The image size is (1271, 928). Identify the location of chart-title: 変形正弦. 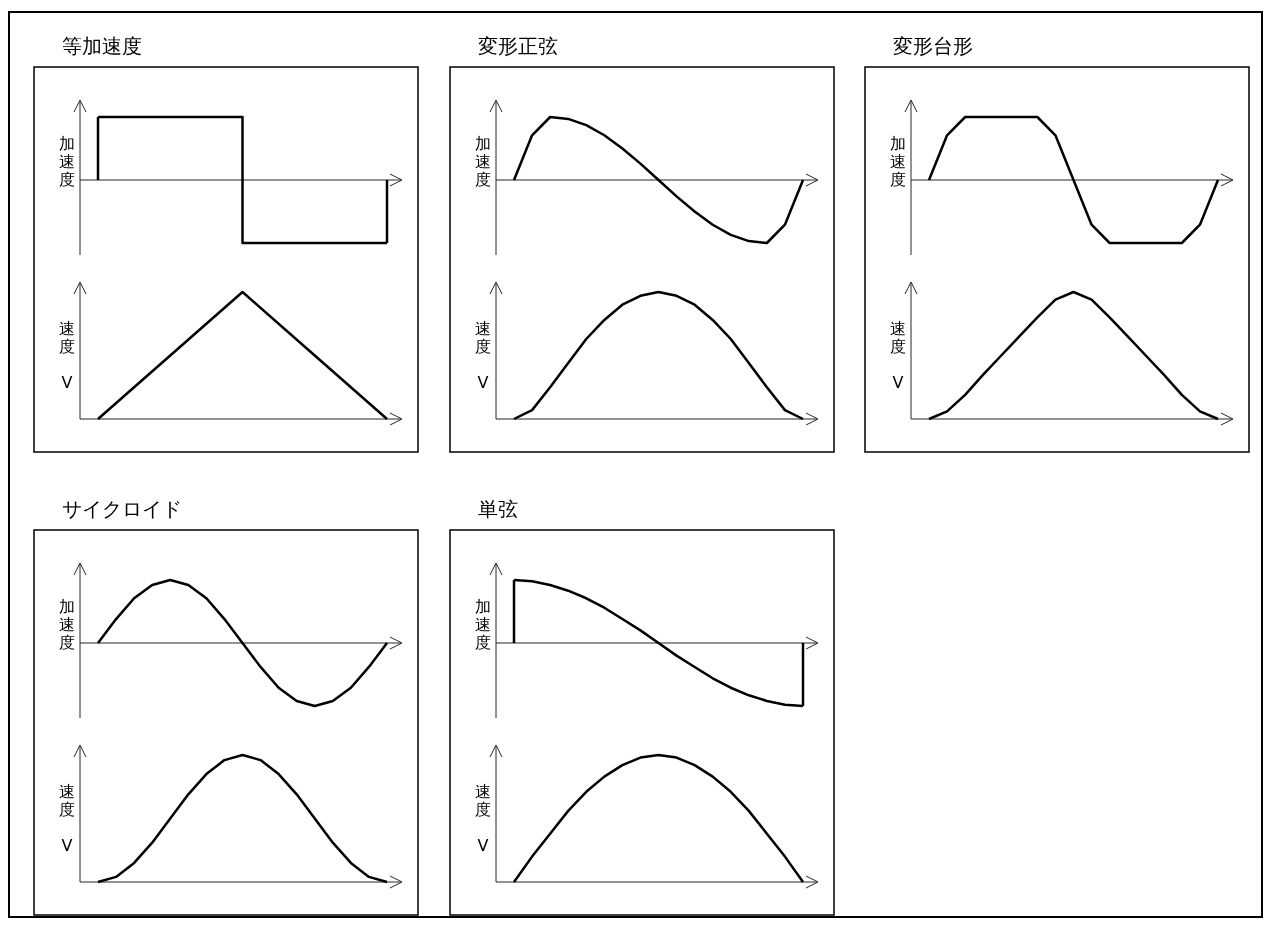
(518, 46).